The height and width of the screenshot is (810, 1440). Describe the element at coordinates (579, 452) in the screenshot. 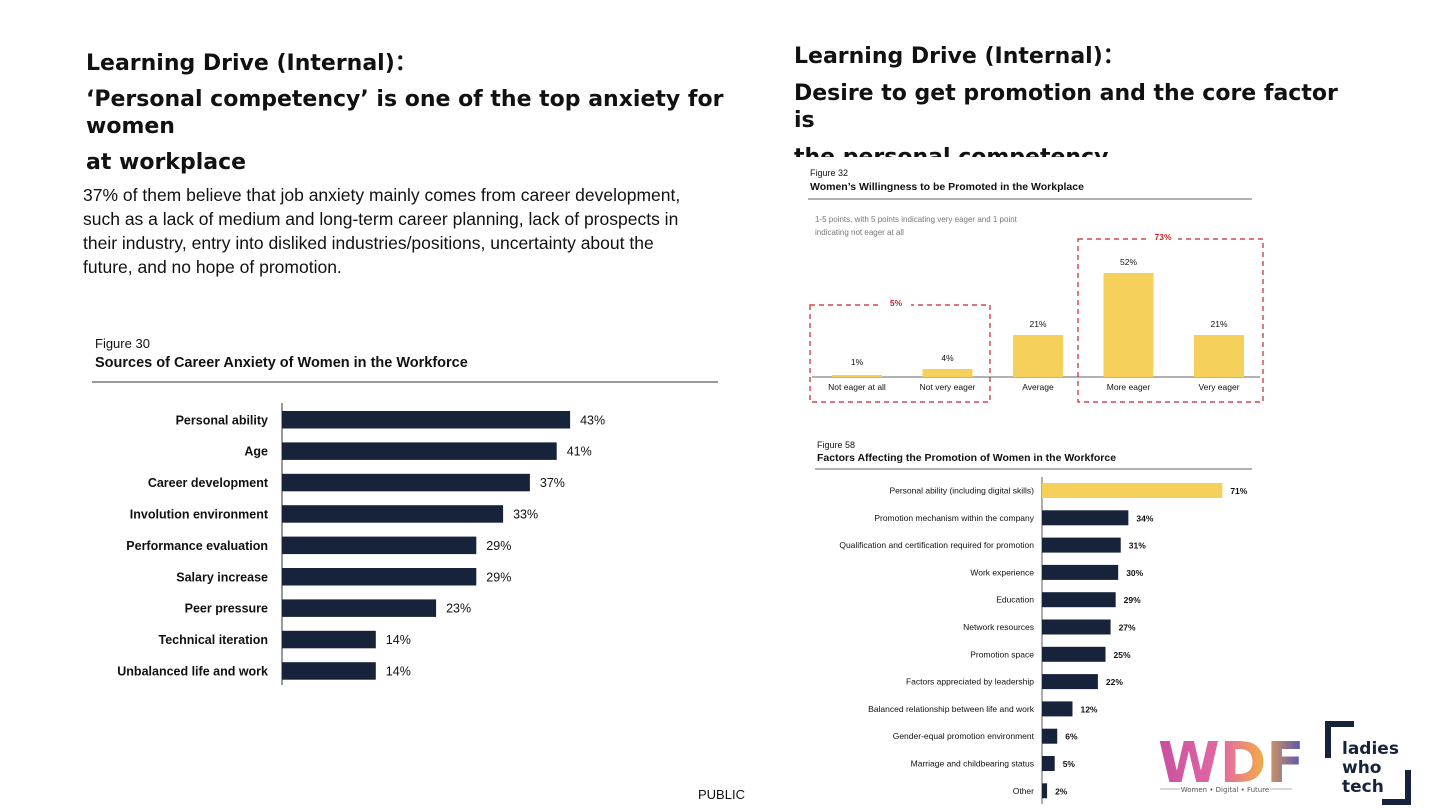

I see `fig30-data-label: 41%` at that location.